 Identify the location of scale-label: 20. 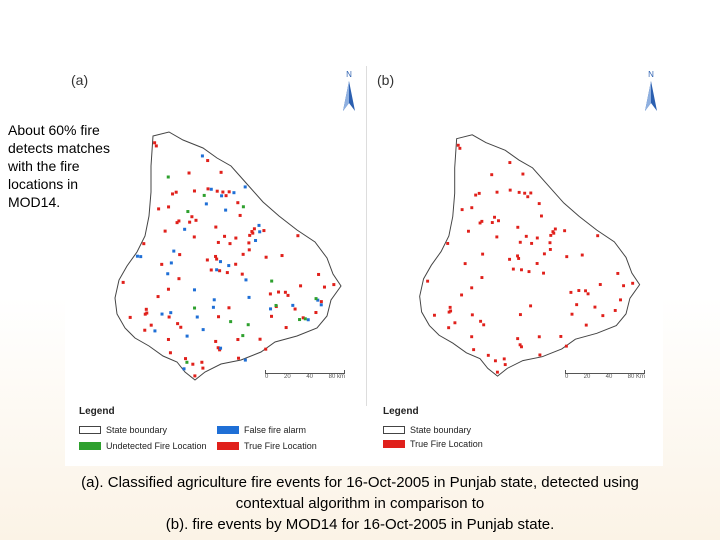
(287, 377).